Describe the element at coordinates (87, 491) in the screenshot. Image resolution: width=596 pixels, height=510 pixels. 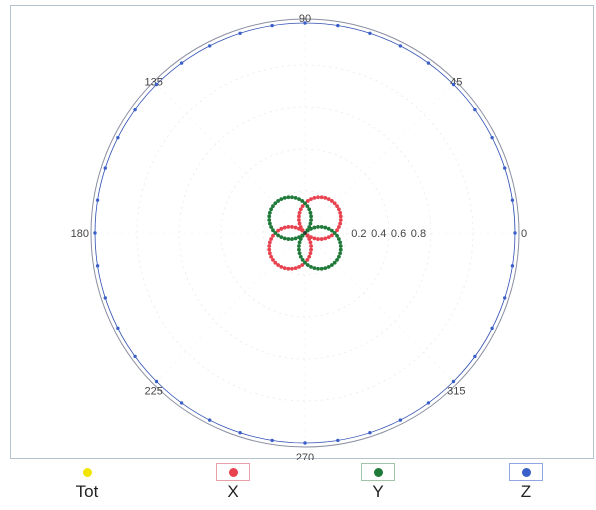
I see `legend-label-tot: Tot` at that location.